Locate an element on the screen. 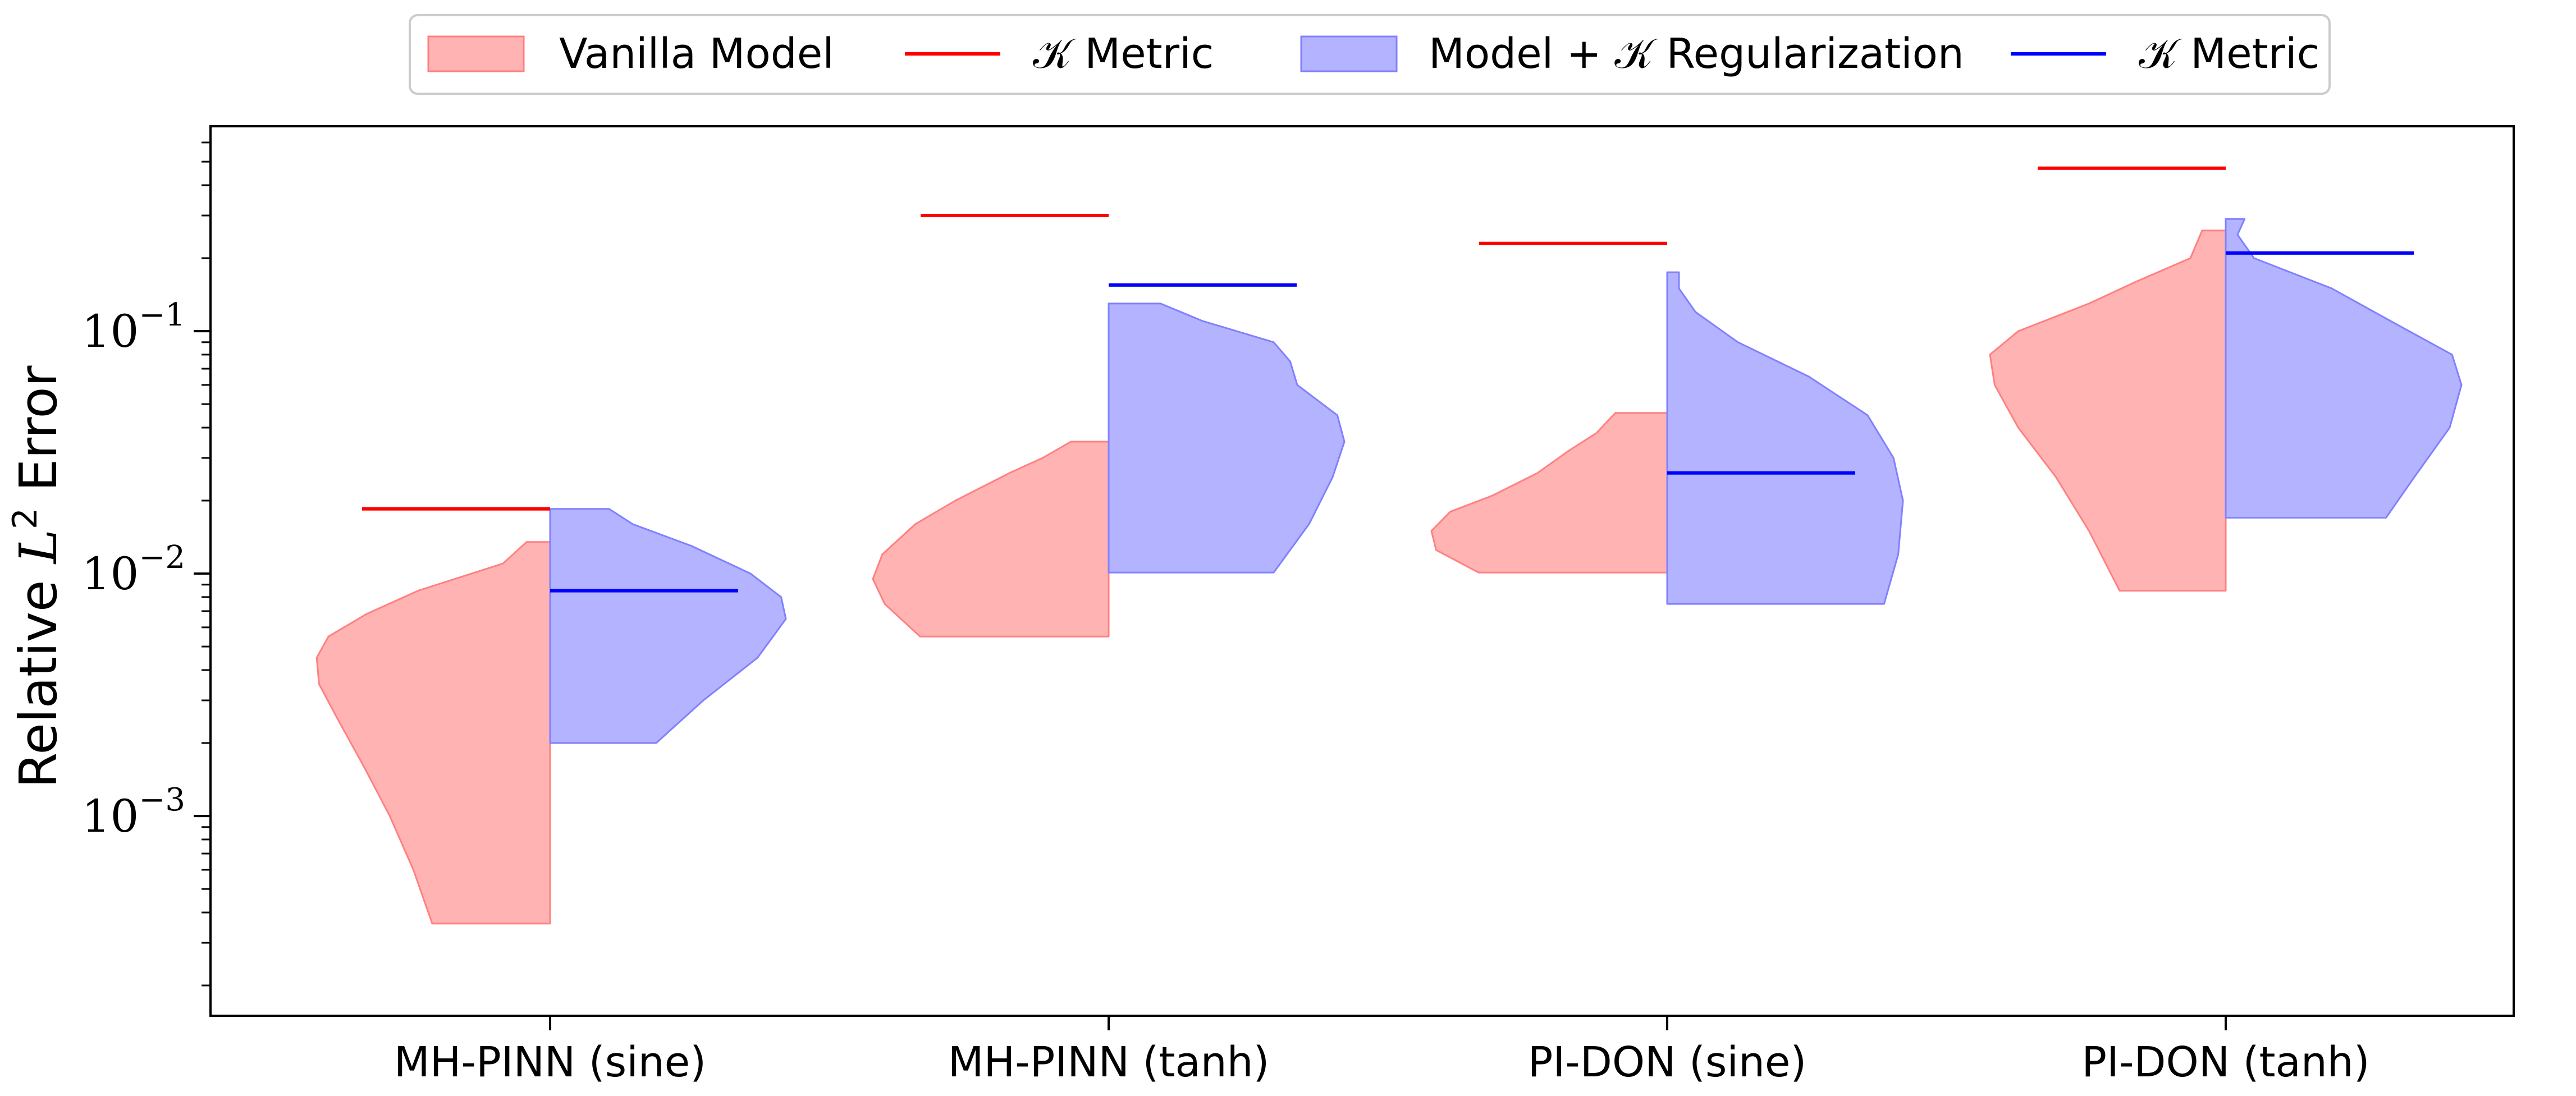 This screenshot has height=1096, width=2576. y-tick-label-0: 10⁻³ is located at coordinates (133, 812).